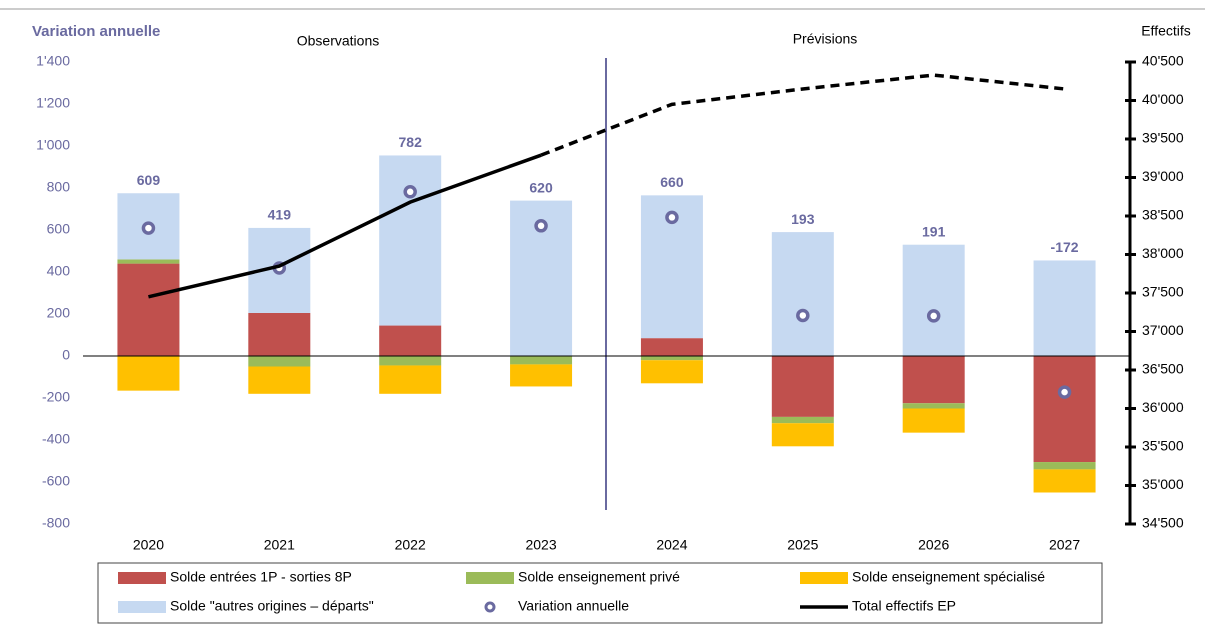 Image resolution: width=1205 pixels, height=630 pixels. What do you see at coordinates (802, 545) in the screenshot?
I see `x-tick-label: 2025` at bounding box center [802, 545].